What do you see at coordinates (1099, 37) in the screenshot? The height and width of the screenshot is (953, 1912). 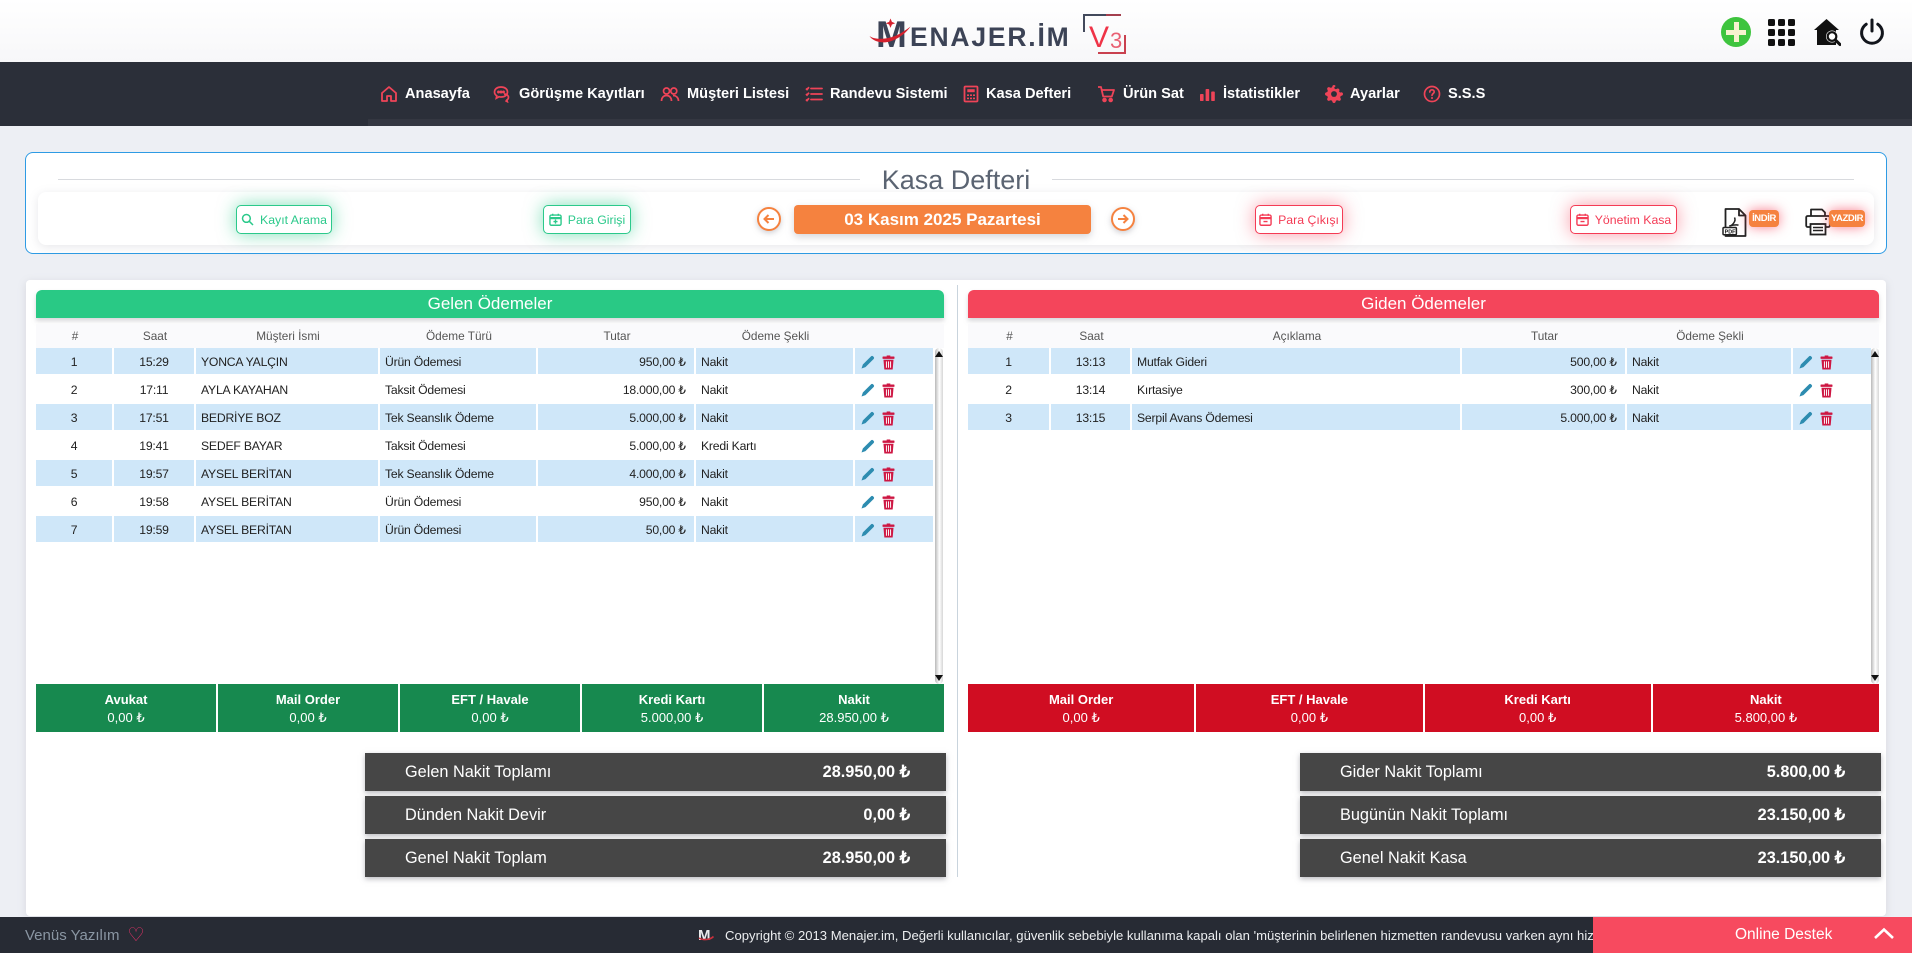 I see `svg-text: V` at bounding box center [1099, 37].